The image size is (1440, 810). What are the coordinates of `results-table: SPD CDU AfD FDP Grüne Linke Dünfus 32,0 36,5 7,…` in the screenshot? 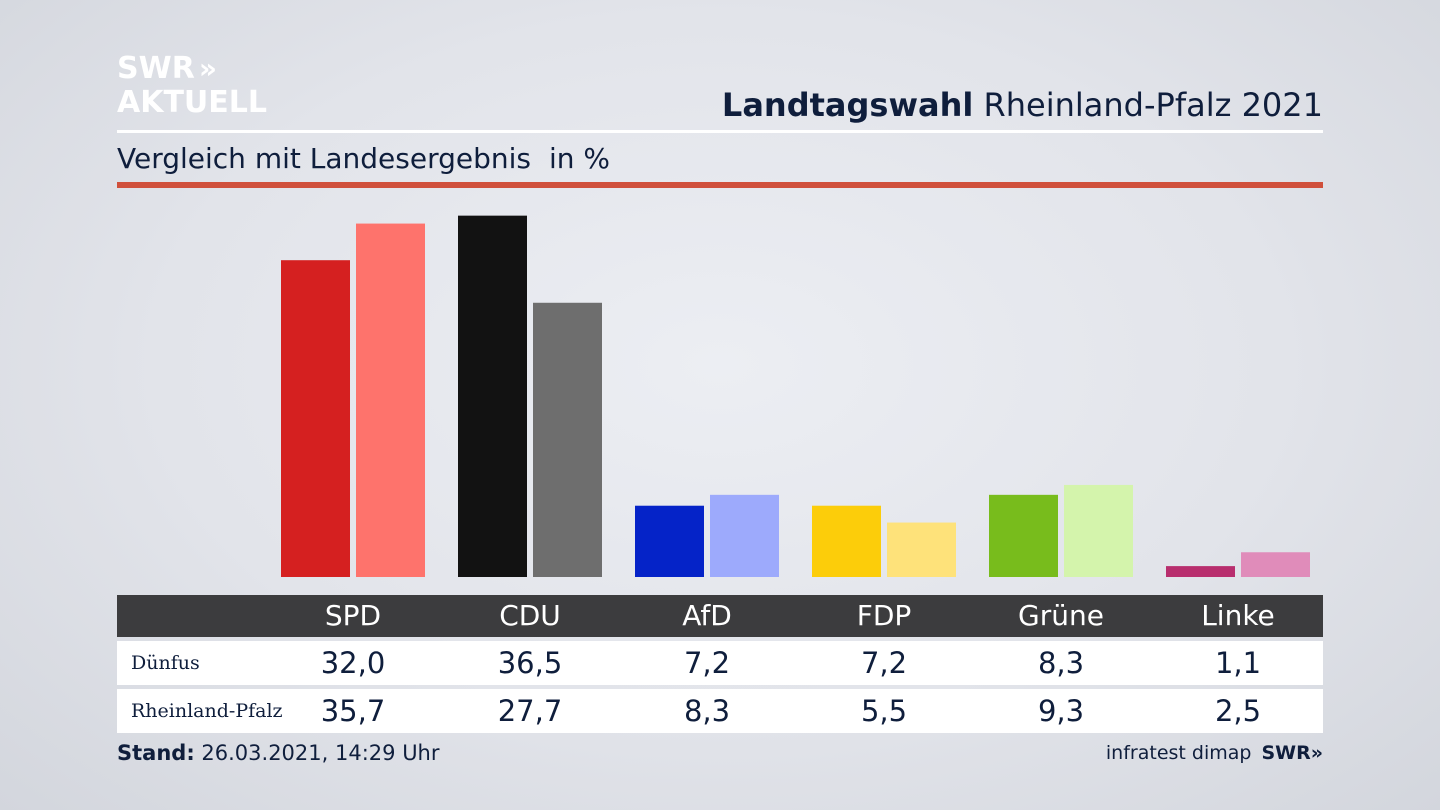 It's located at (720, 664).